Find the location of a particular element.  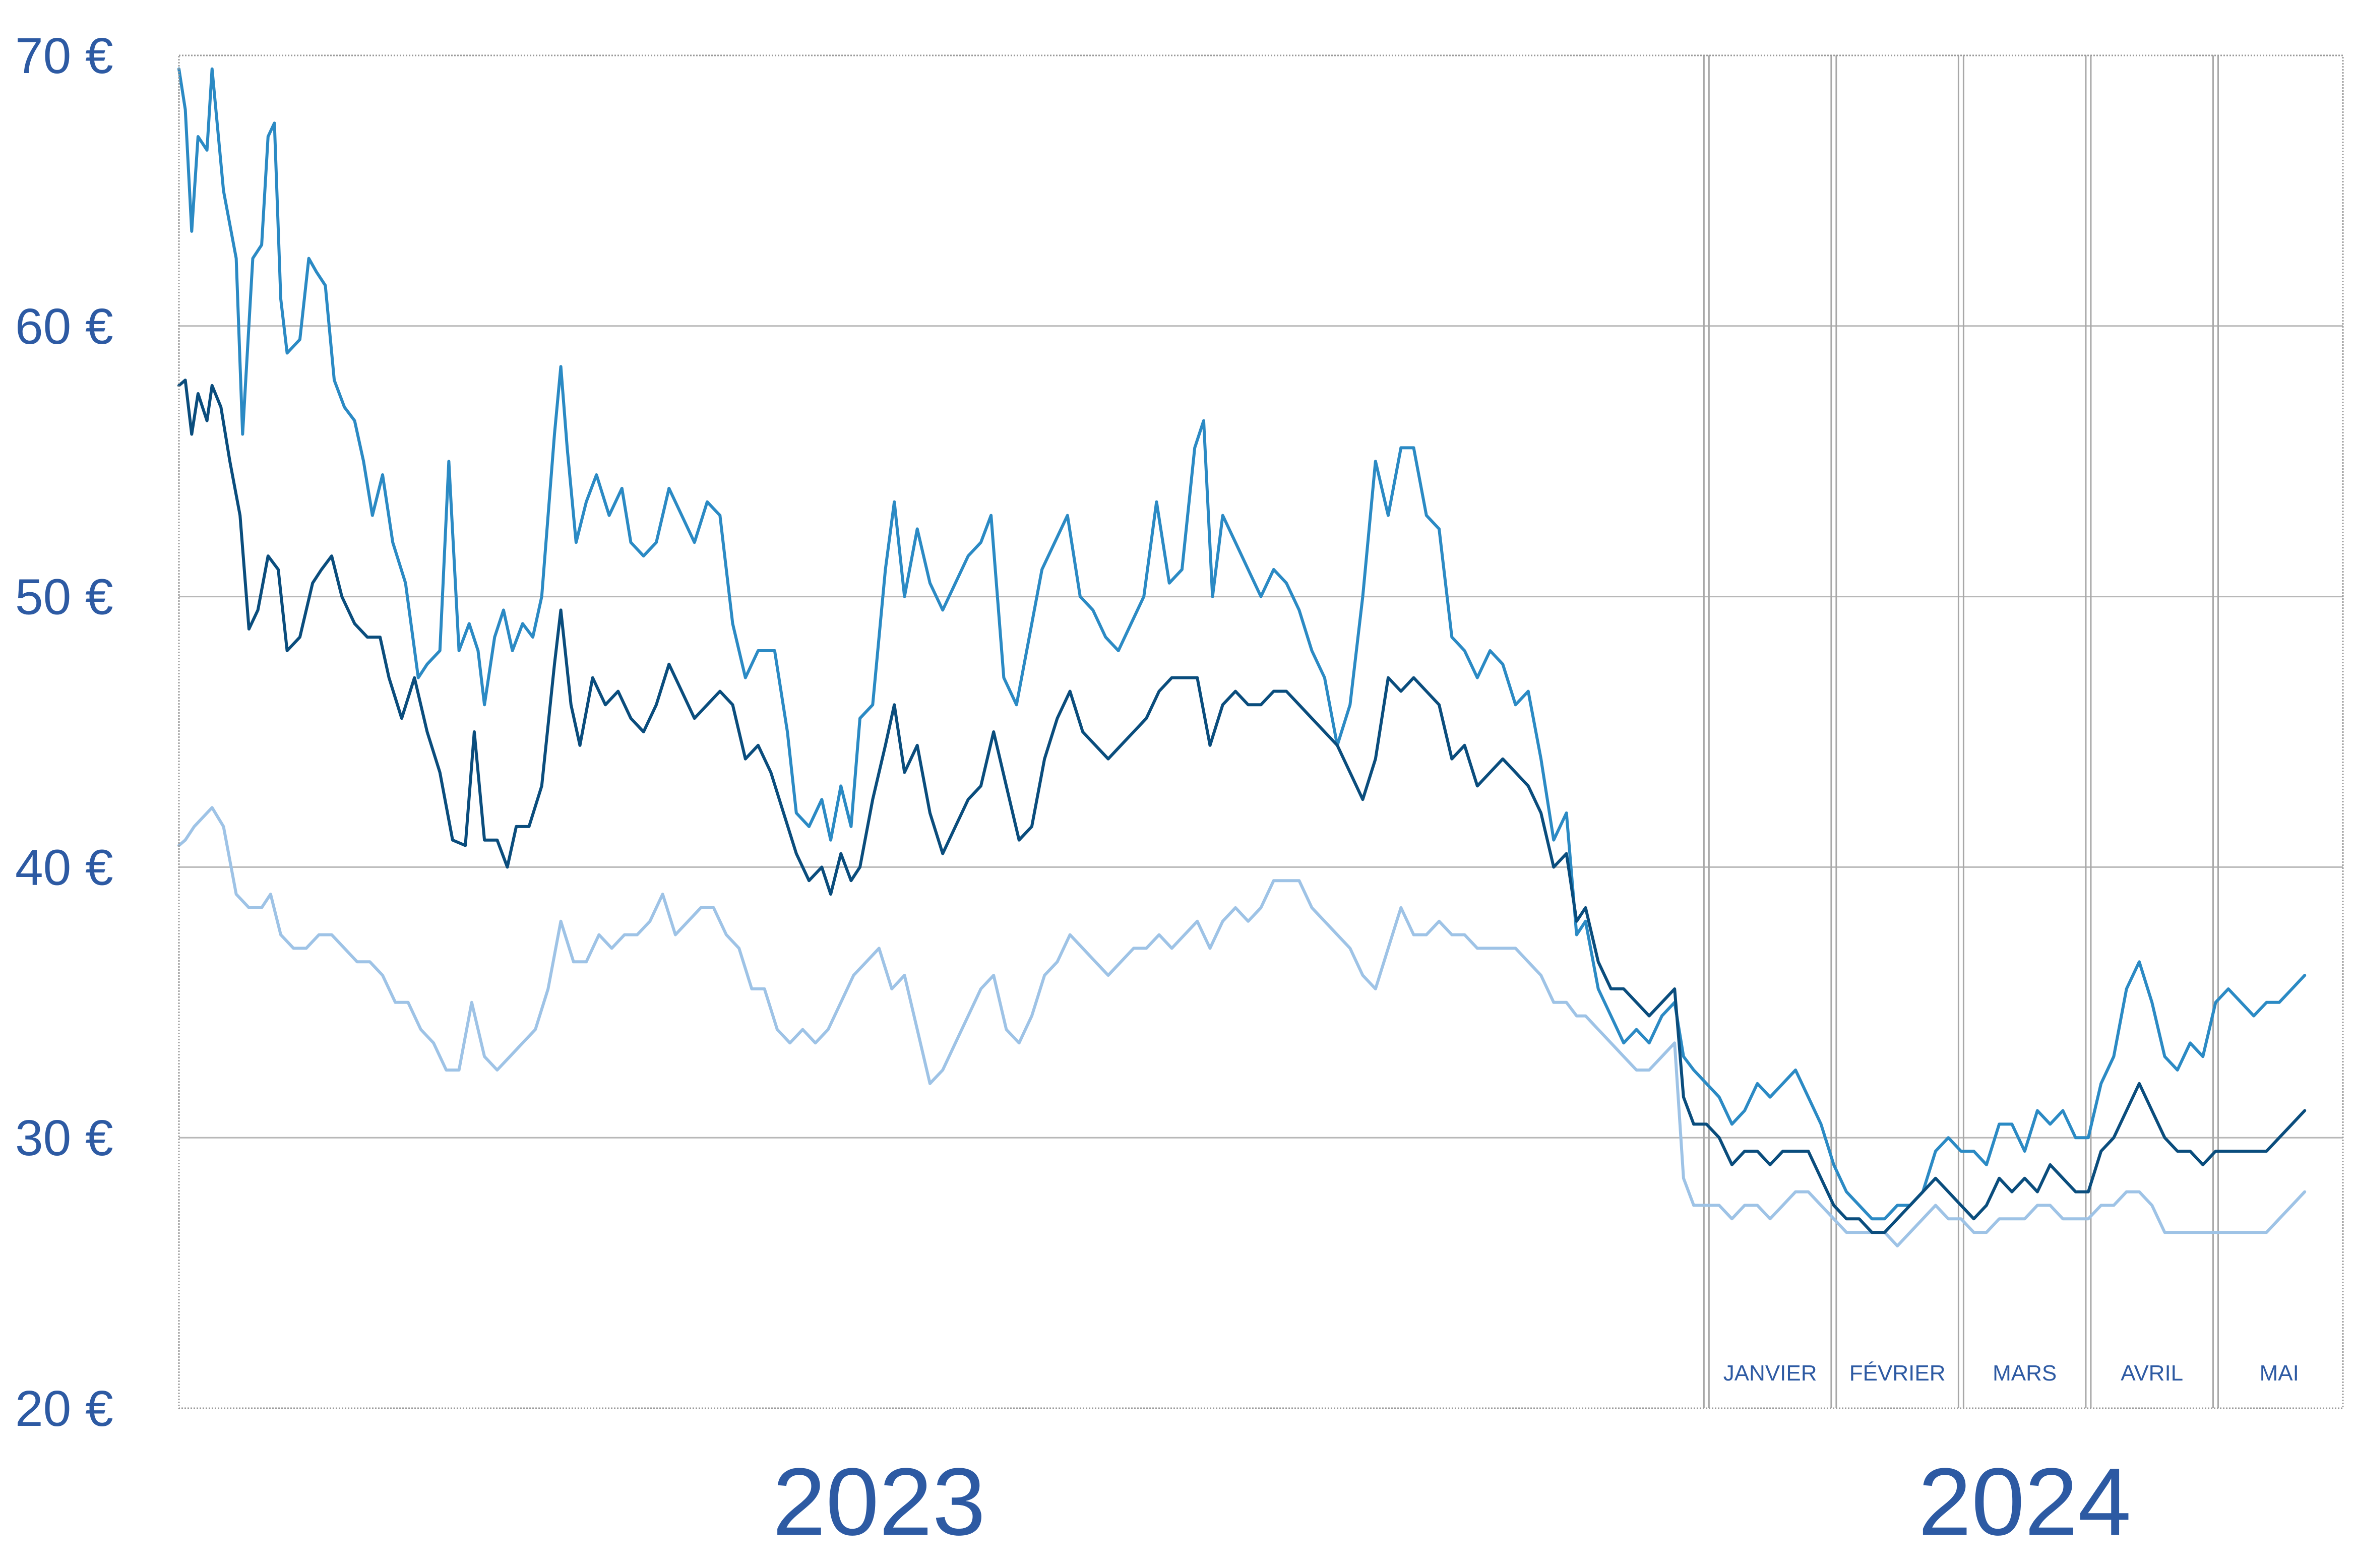

month-label: MARS is located at coordinates (2025, 1373).